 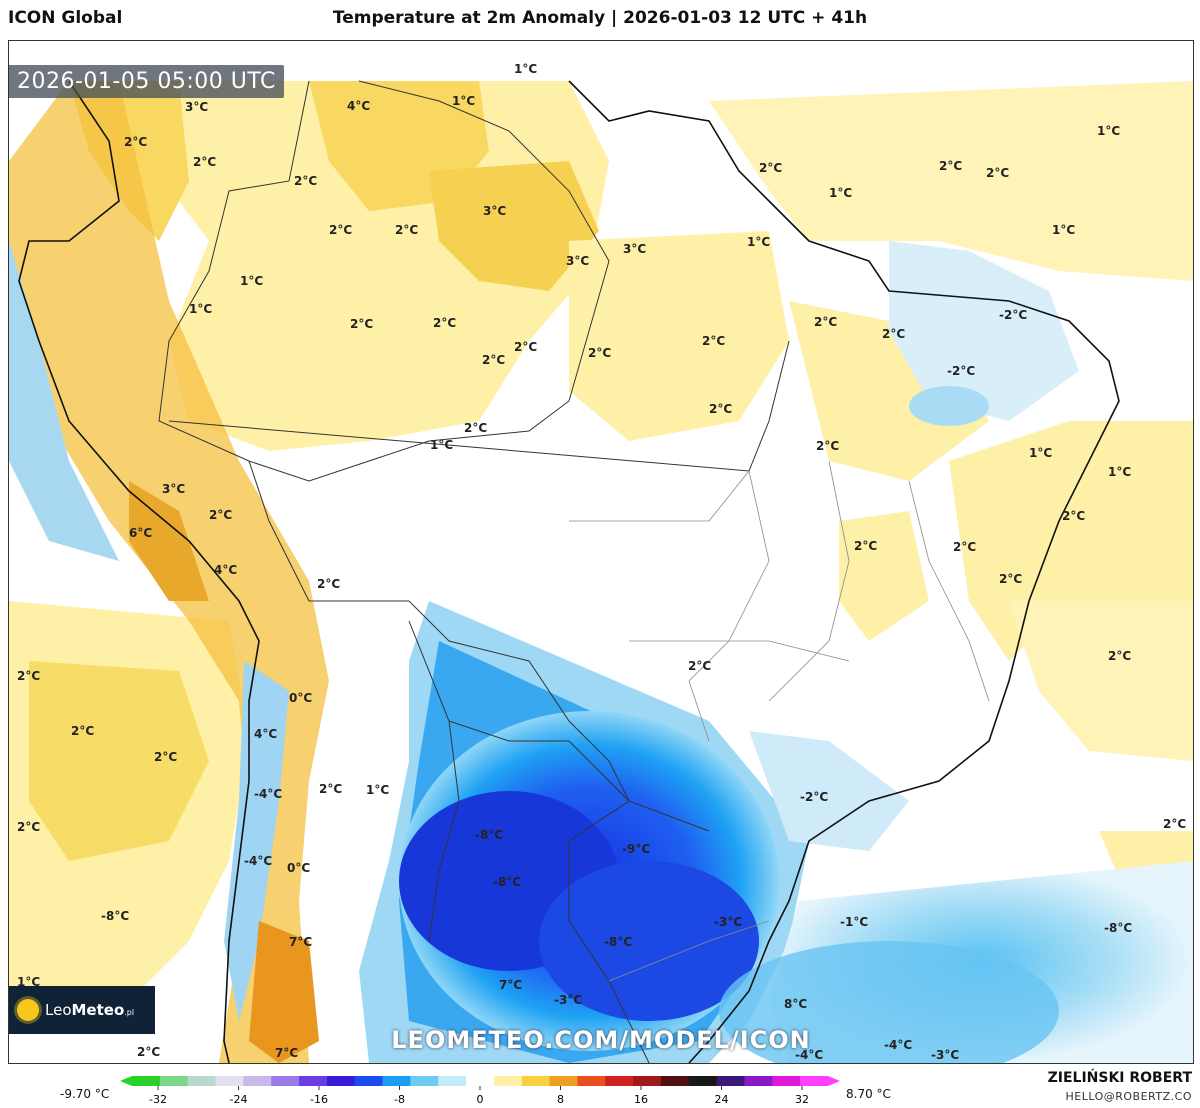 What do you see at coordinates (641, 1099) in the screenshot?
I see `colorbar-tick-label: 16` at bounding box center [641, 1099].